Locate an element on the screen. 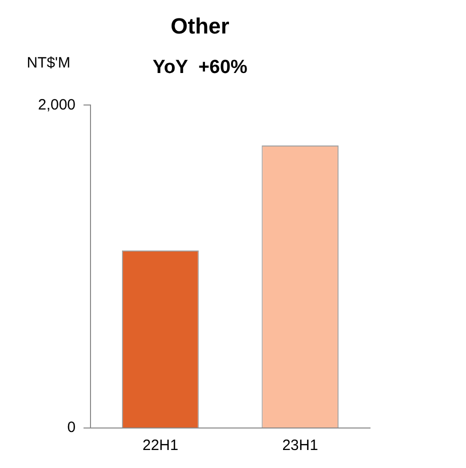 This screenshot has width=466, height=468. chart-title: Other is located at coordinates (200, 25).